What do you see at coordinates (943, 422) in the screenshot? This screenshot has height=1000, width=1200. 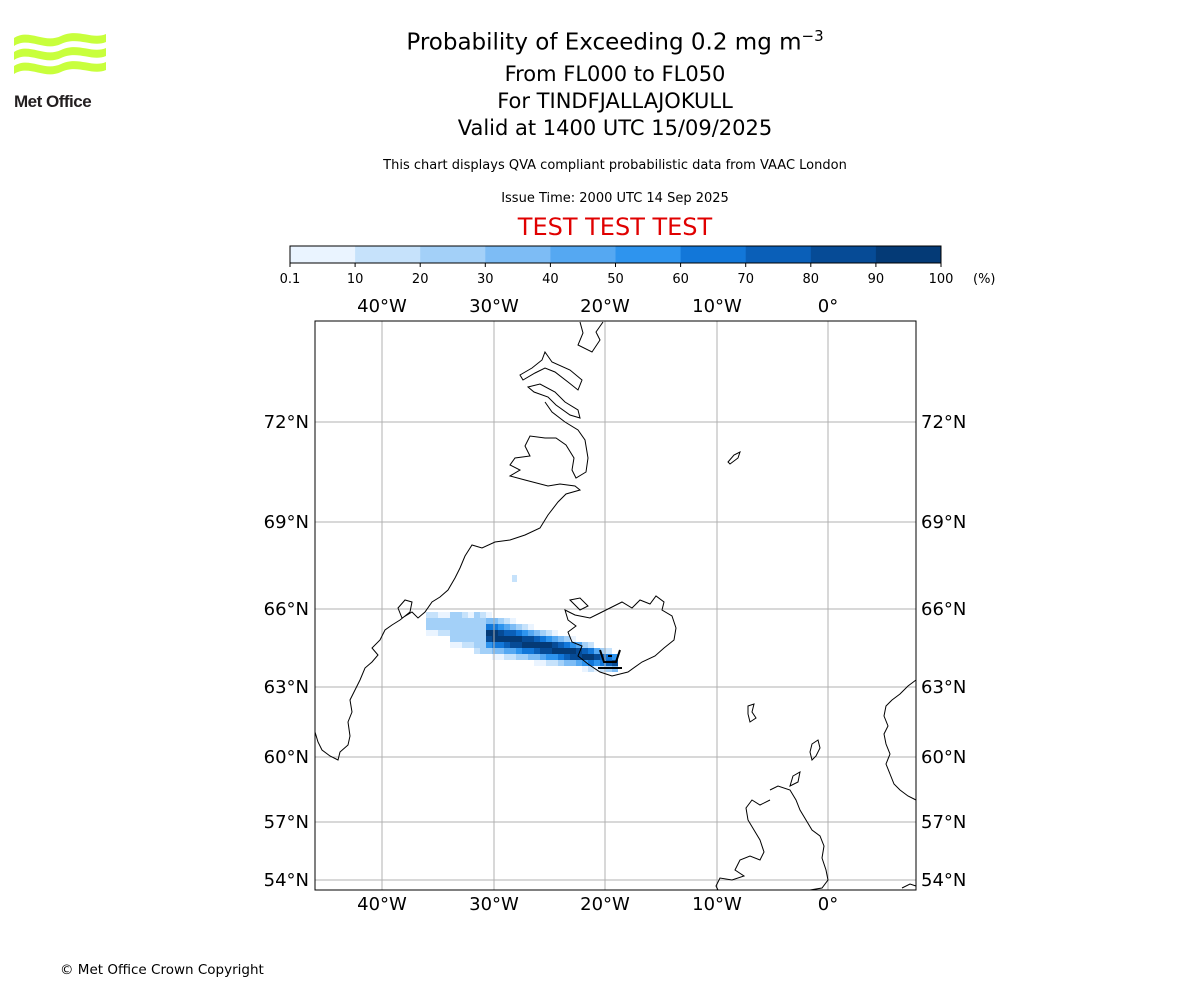 I see `lat-label-right: 72°N` at bounding box center [943, 422].